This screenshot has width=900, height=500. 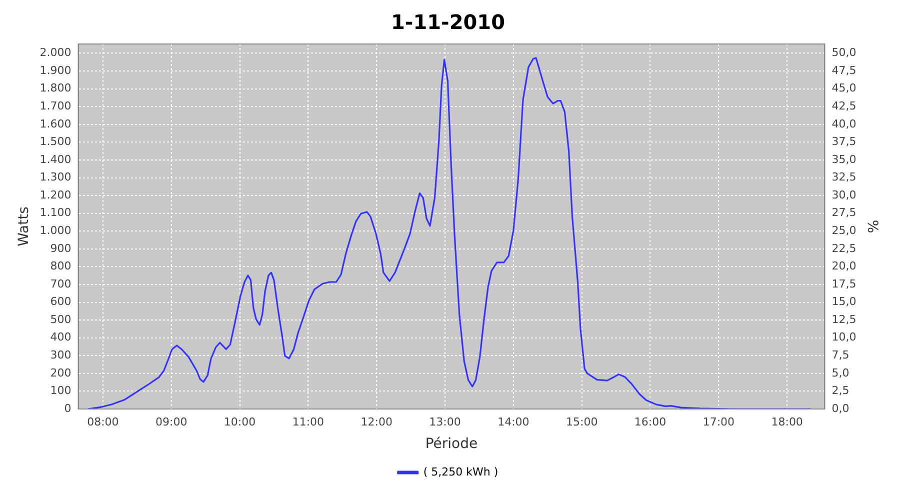 What do you see at coordinates (24, 226) in the screenshot?
I see `y-axis-title: Watts` at bounding box center [24, 226].